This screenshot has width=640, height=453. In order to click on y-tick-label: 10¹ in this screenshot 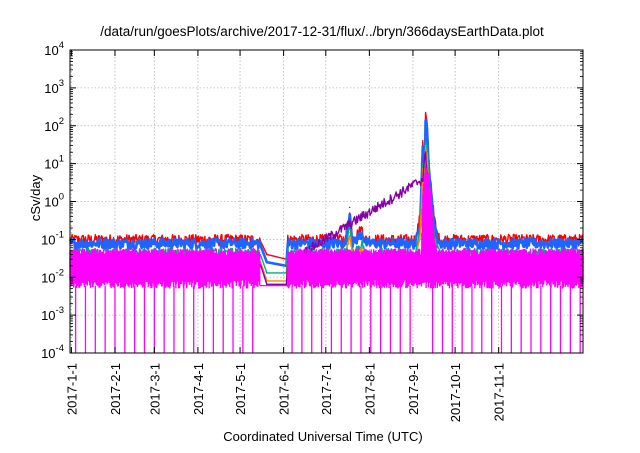, I will do `click(54, 163)`.